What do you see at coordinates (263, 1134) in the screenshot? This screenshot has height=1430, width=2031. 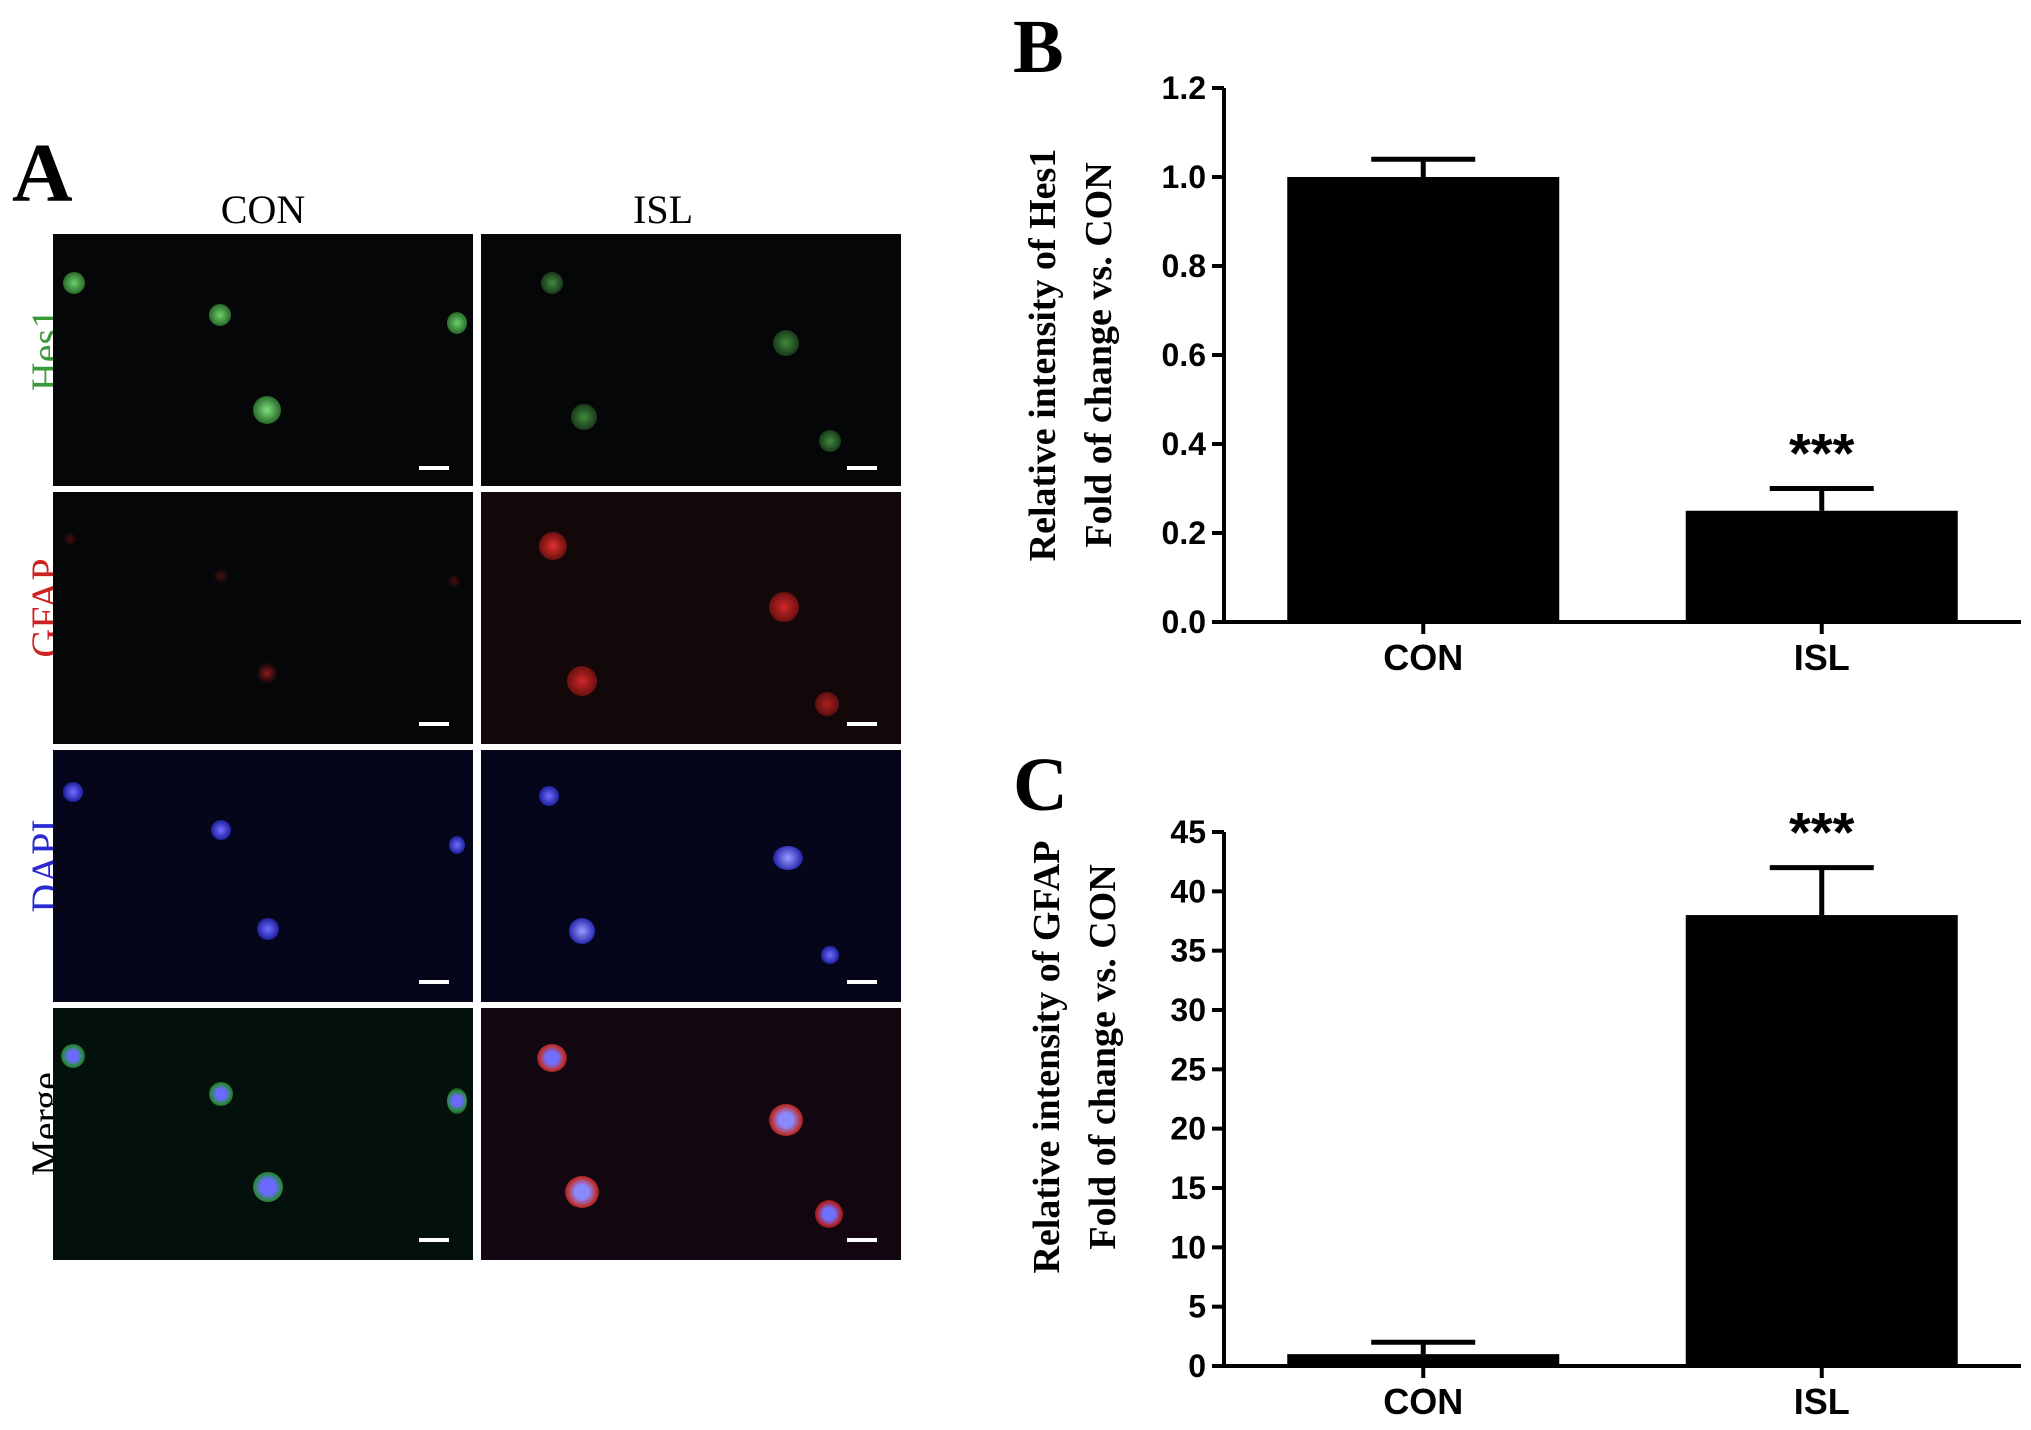 I see `micrograph-con-merge` at bounding box center [263, 1134].